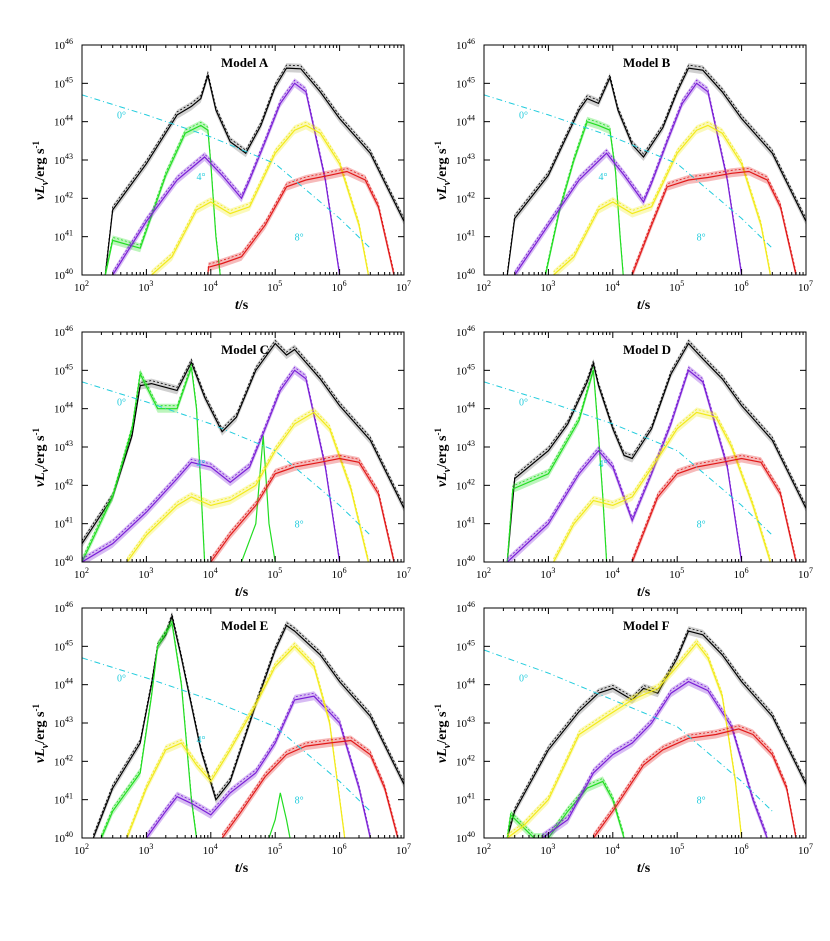  I want to click on panel-title: Model E, so click(244, 625).